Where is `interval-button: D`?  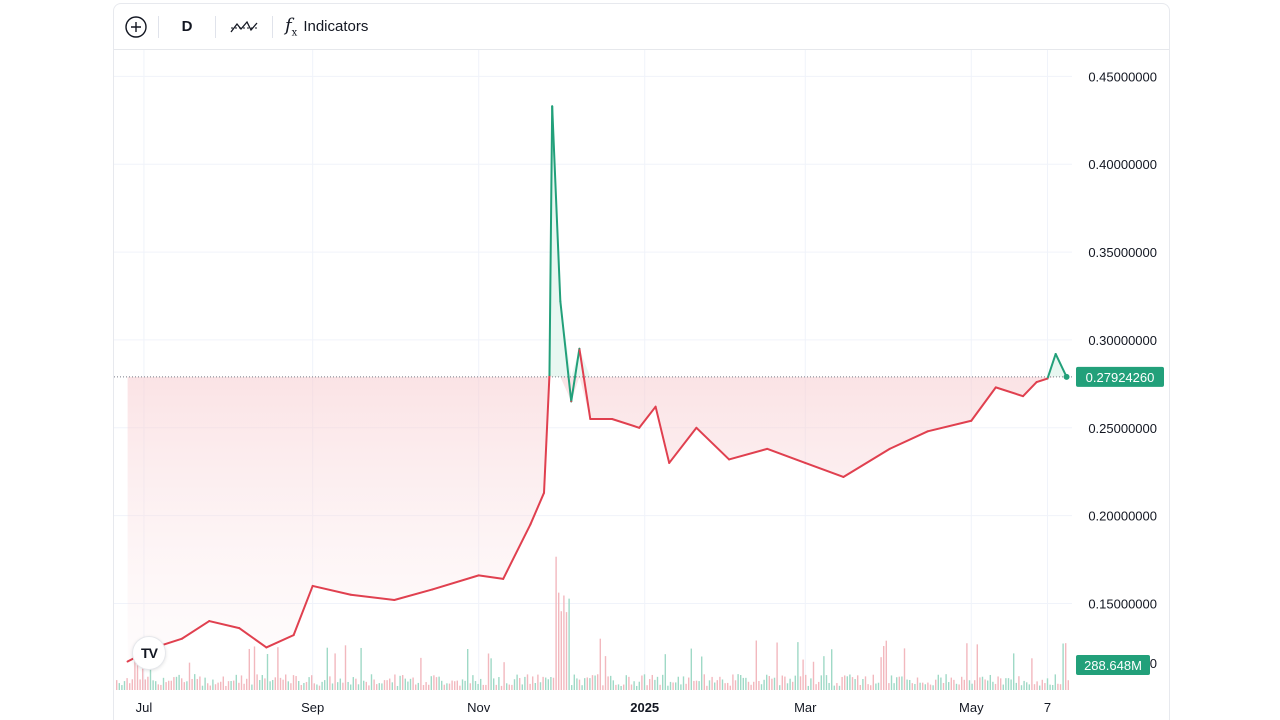
interval-button: D is located at coordinates (187, 26).